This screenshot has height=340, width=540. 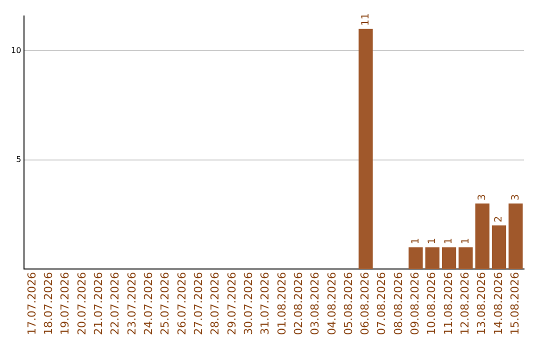 I want to click on x-tick-label: 30.07.2026, so click(x=248, y=304).